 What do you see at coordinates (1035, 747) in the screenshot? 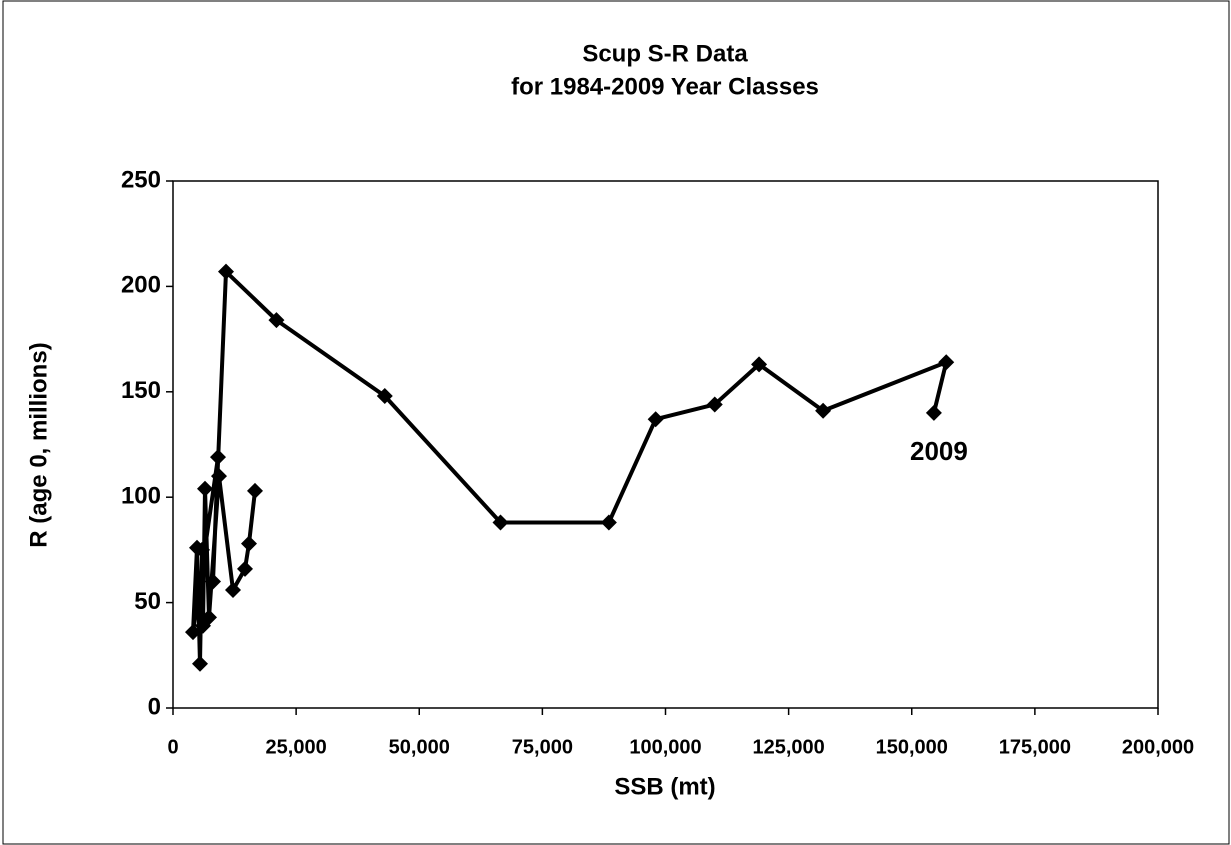
I see `x-tick-label: 175,000` at bounding box center [1035, 747].